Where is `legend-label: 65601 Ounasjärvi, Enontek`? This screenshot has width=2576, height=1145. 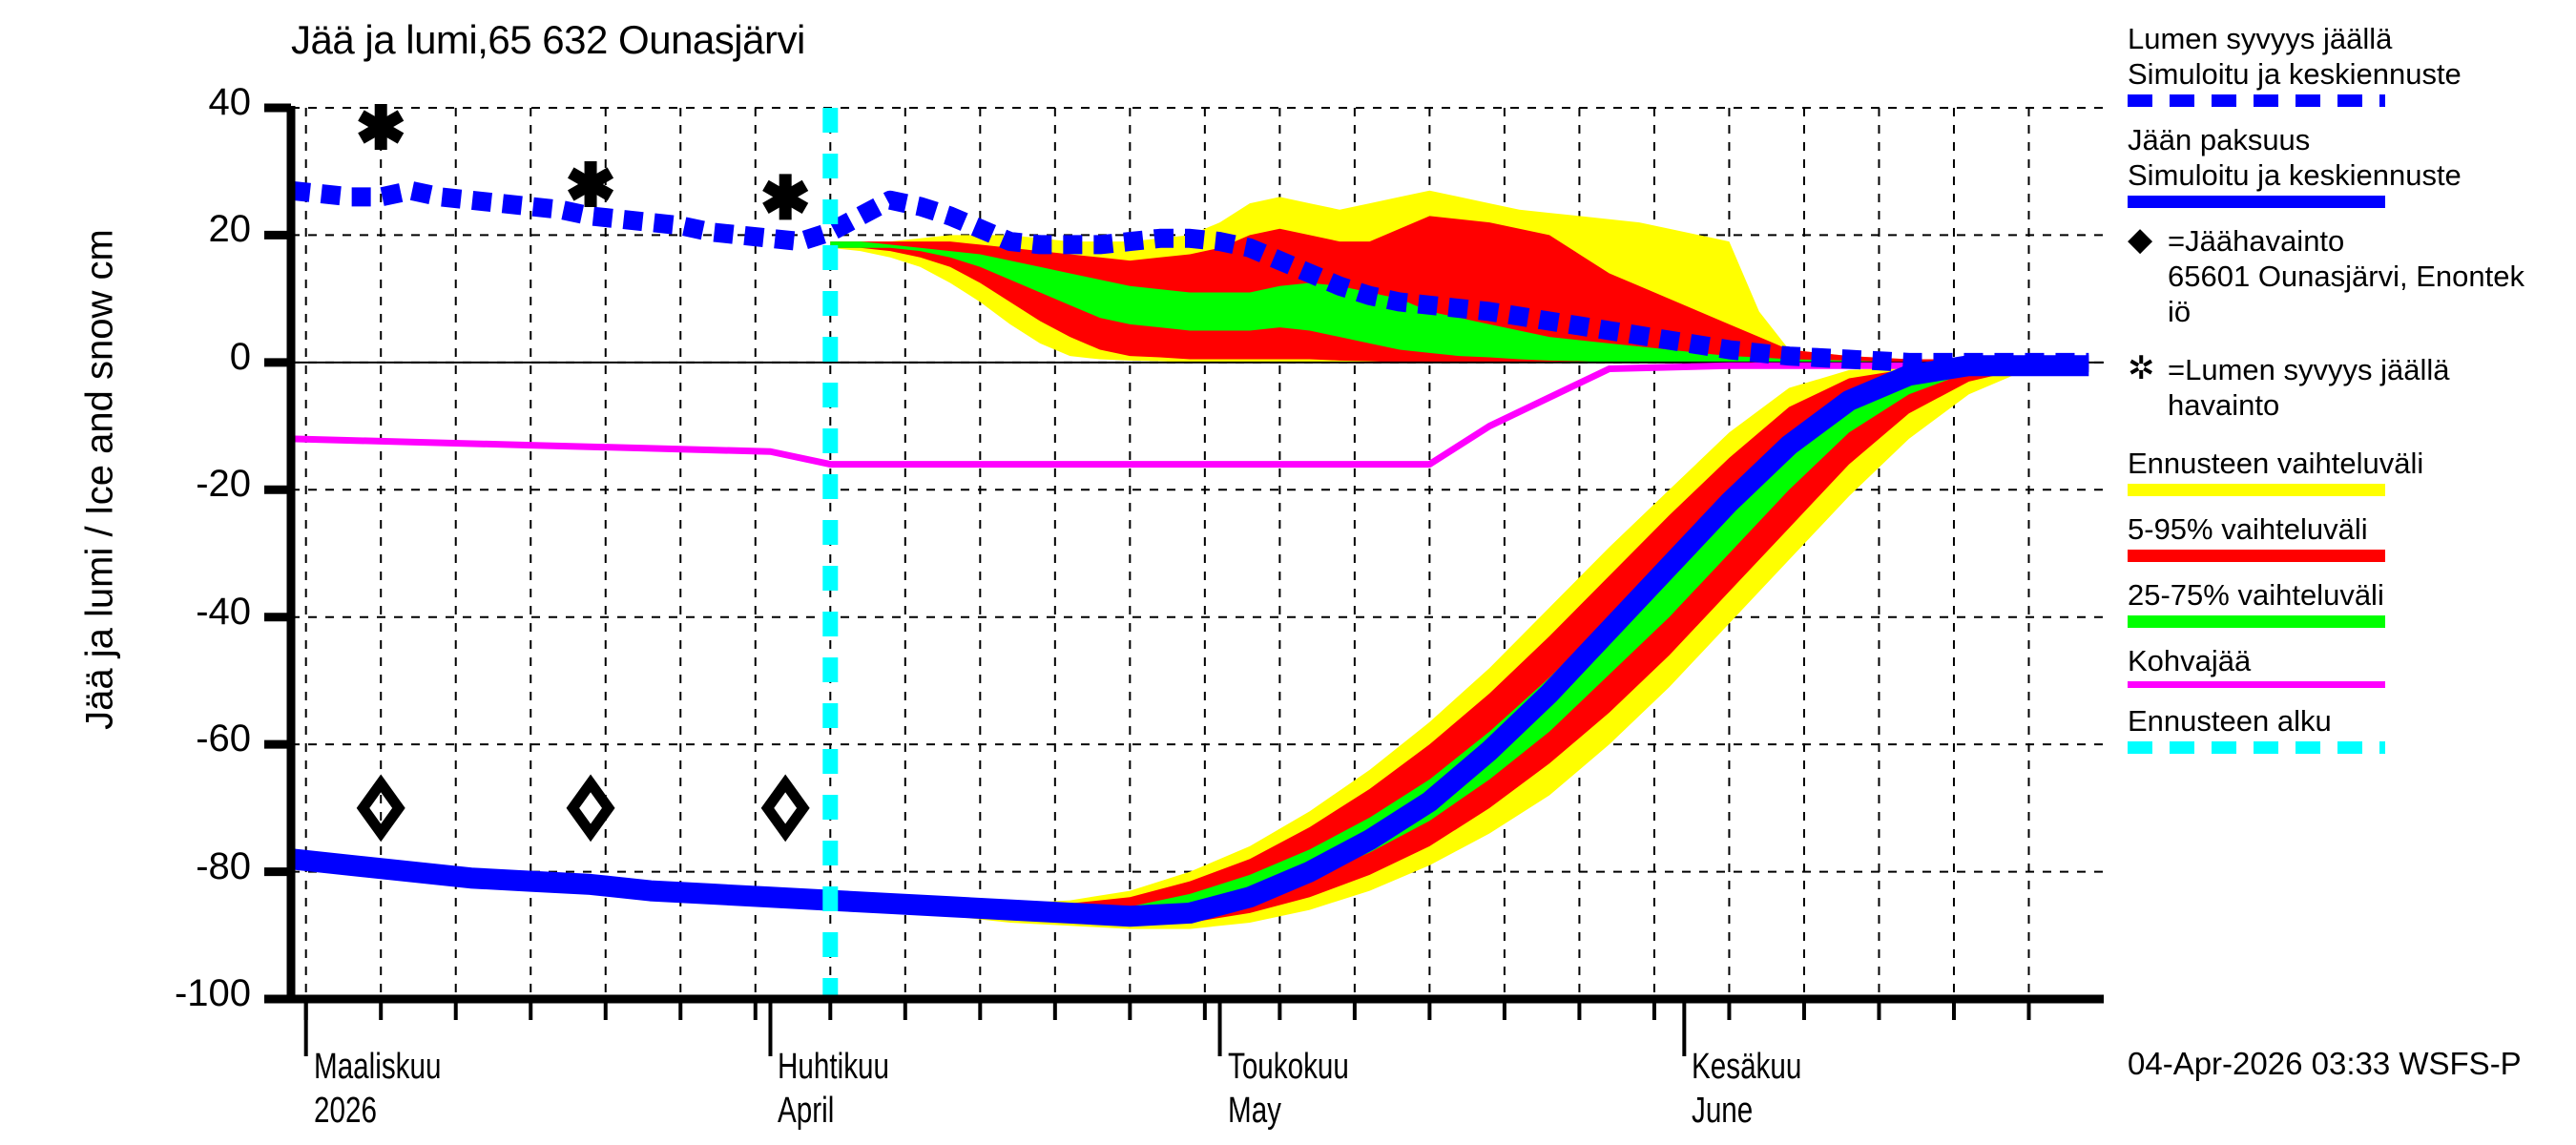 legend-label: 65601 Ounasjärvi, Enontek is located at coordinates (2346, 276).